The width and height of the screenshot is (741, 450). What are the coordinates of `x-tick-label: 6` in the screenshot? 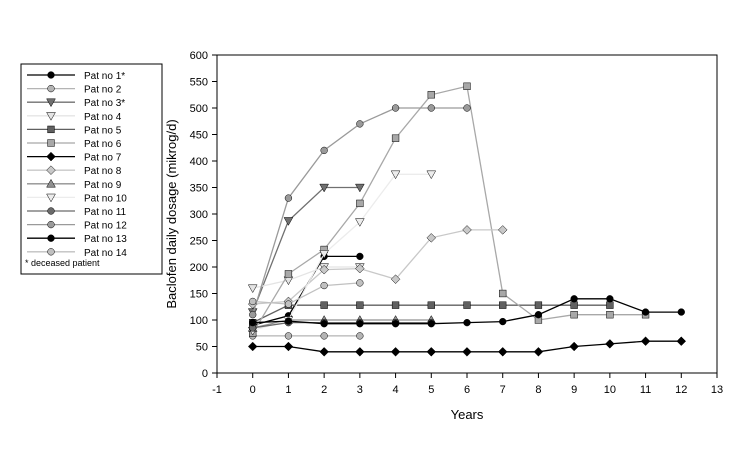 It's located at (467, 390).